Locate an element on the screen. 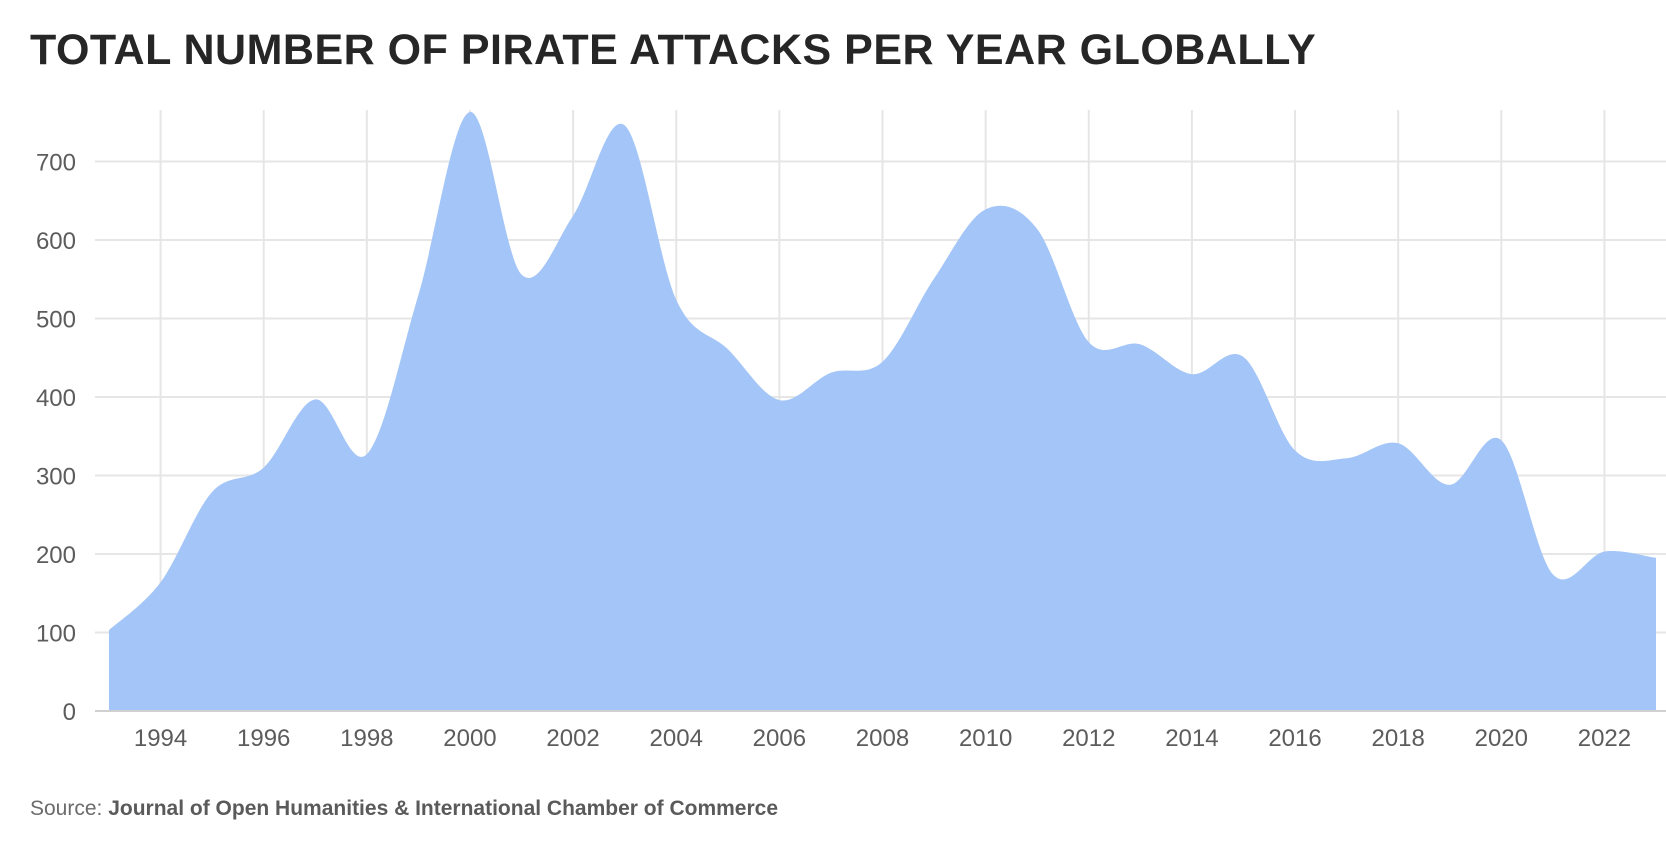 The width and height of the screenshot is (1666, 842). x-tick-label: 2016 is located at coordinates (1294, 738).